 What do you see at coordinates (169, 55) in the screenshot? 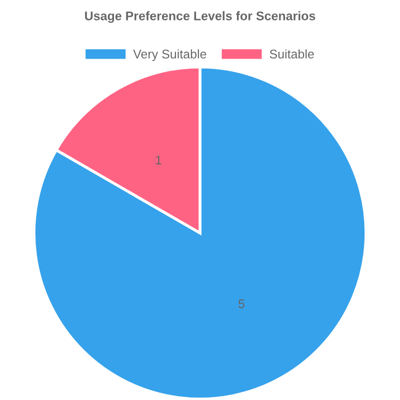
I see `legend-label: Very Suitable` at bounding box center [169, 55].